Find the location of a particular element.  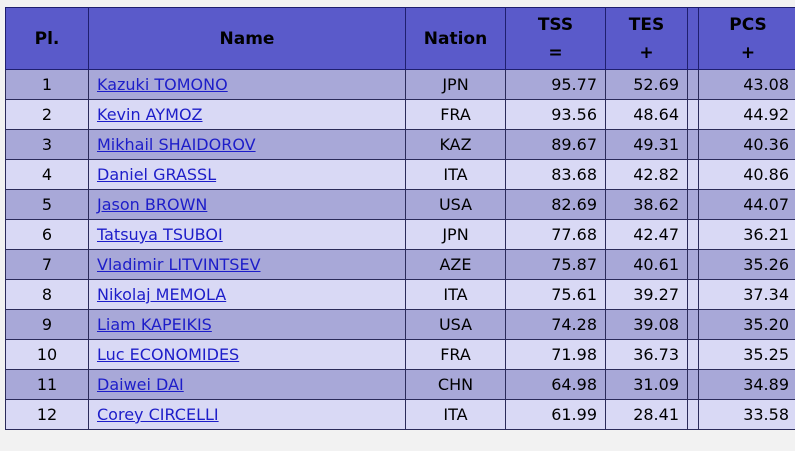

table-row: 3 Mikhail SHAIDOROV KAZ 89.67 49.31 40.36 is located at coordinates (400, 144).